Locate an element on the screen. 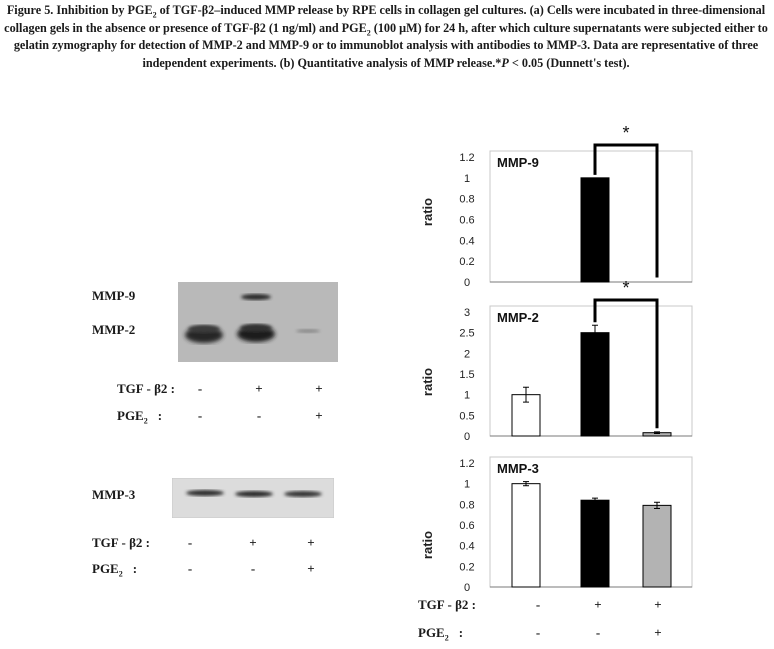 This screenshot has width=774, height=649. mmp9-significance-bracket is located at coordinates (626, 210).